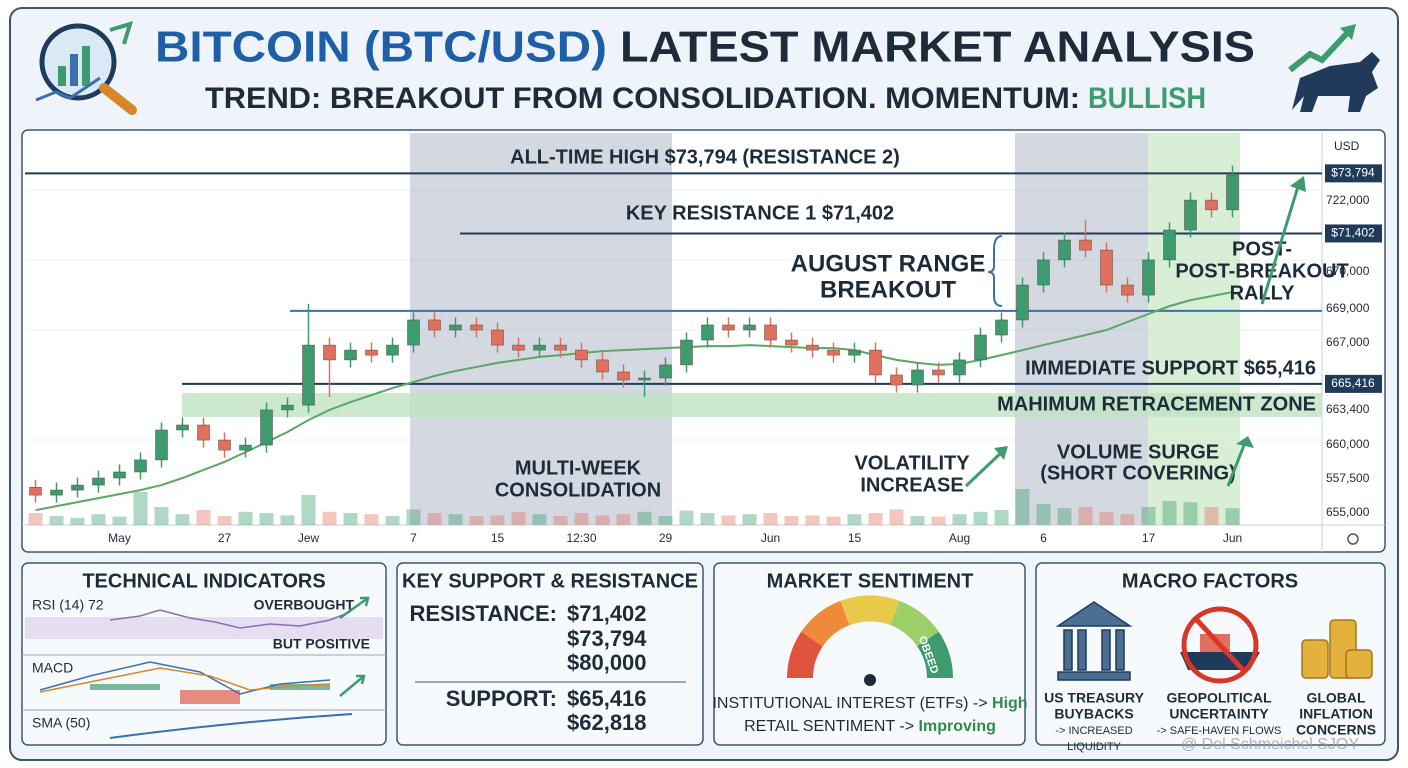  What do you see at coordinates (870, 637) in the screenshot?
I see `gauge` at bounding box center [870, 637].